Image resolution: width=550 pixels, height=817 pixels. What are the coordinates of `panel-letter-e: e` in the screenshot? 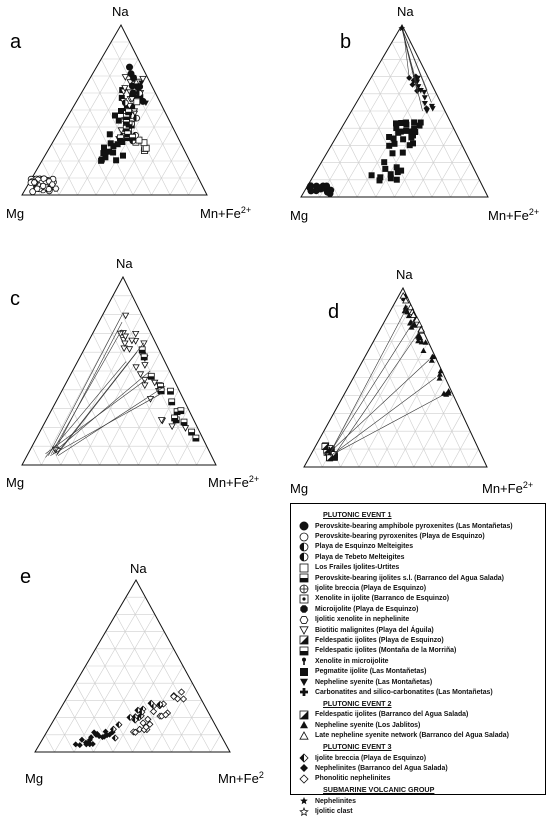 It's located at (25, 577).